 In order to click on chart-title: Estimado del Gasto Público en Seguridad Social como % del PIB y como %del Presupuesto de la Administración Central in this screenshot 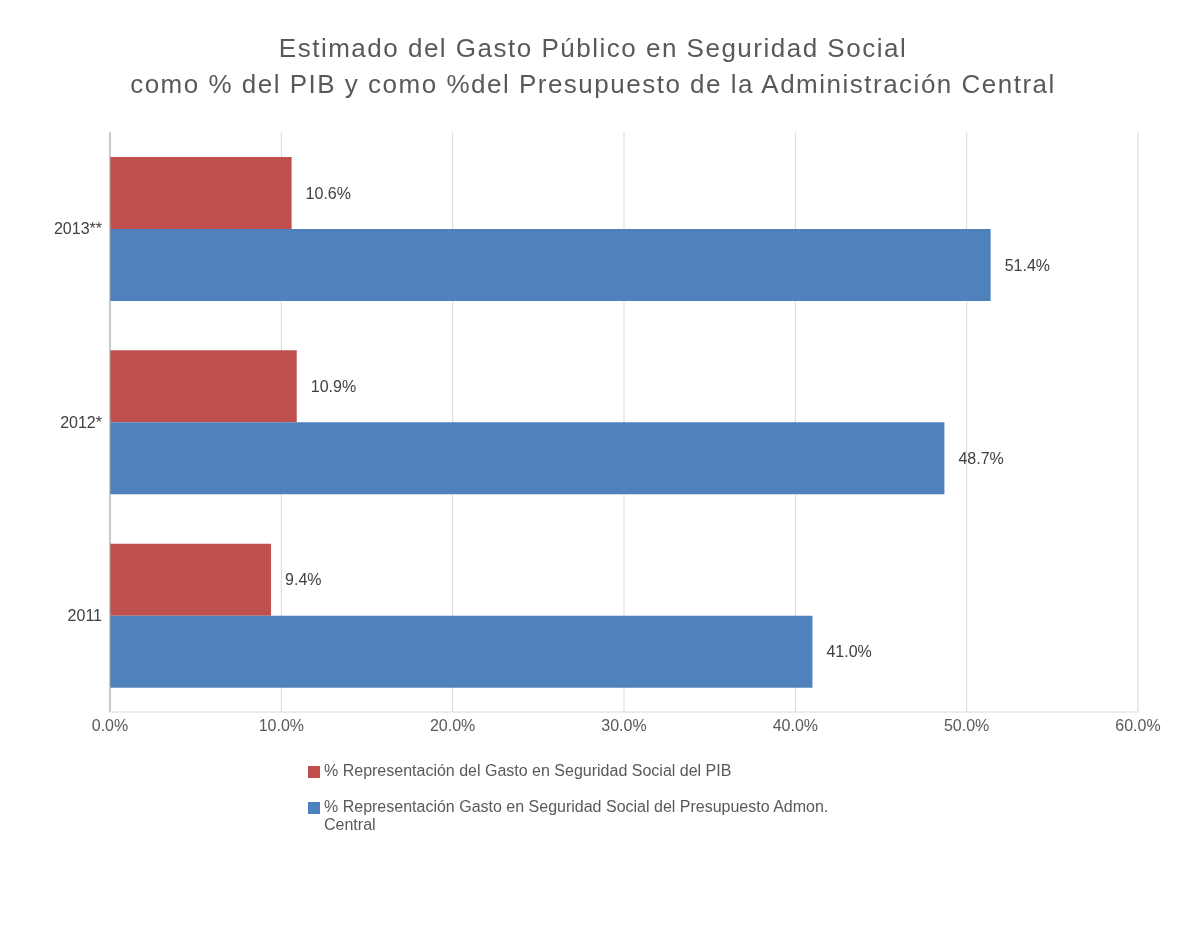, I will do `click(593, 66)`.